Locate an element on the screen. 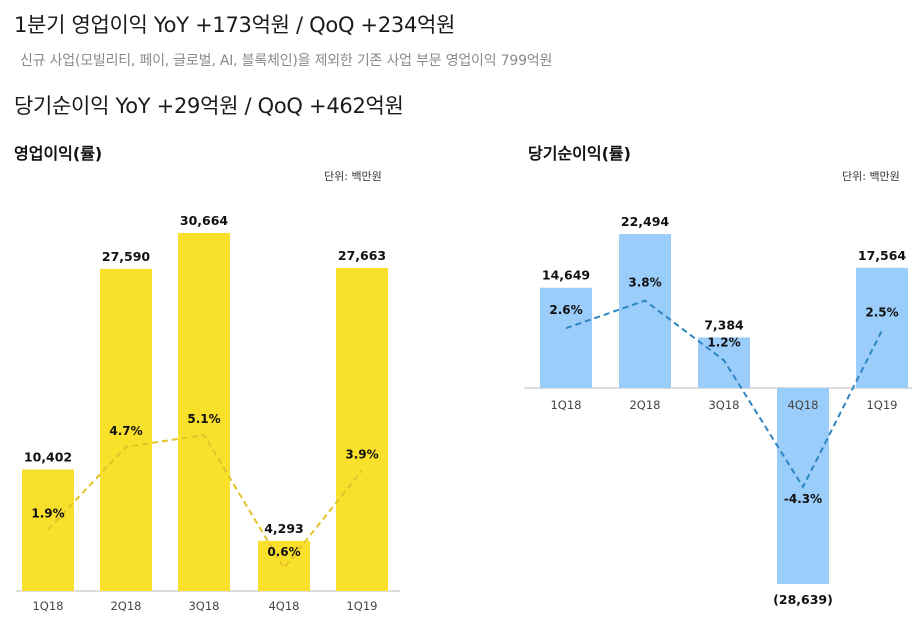 The height and width of the screenshot is (617, 922). net-income-x-tick: 4Q18 is located at coordinates (802, 405).